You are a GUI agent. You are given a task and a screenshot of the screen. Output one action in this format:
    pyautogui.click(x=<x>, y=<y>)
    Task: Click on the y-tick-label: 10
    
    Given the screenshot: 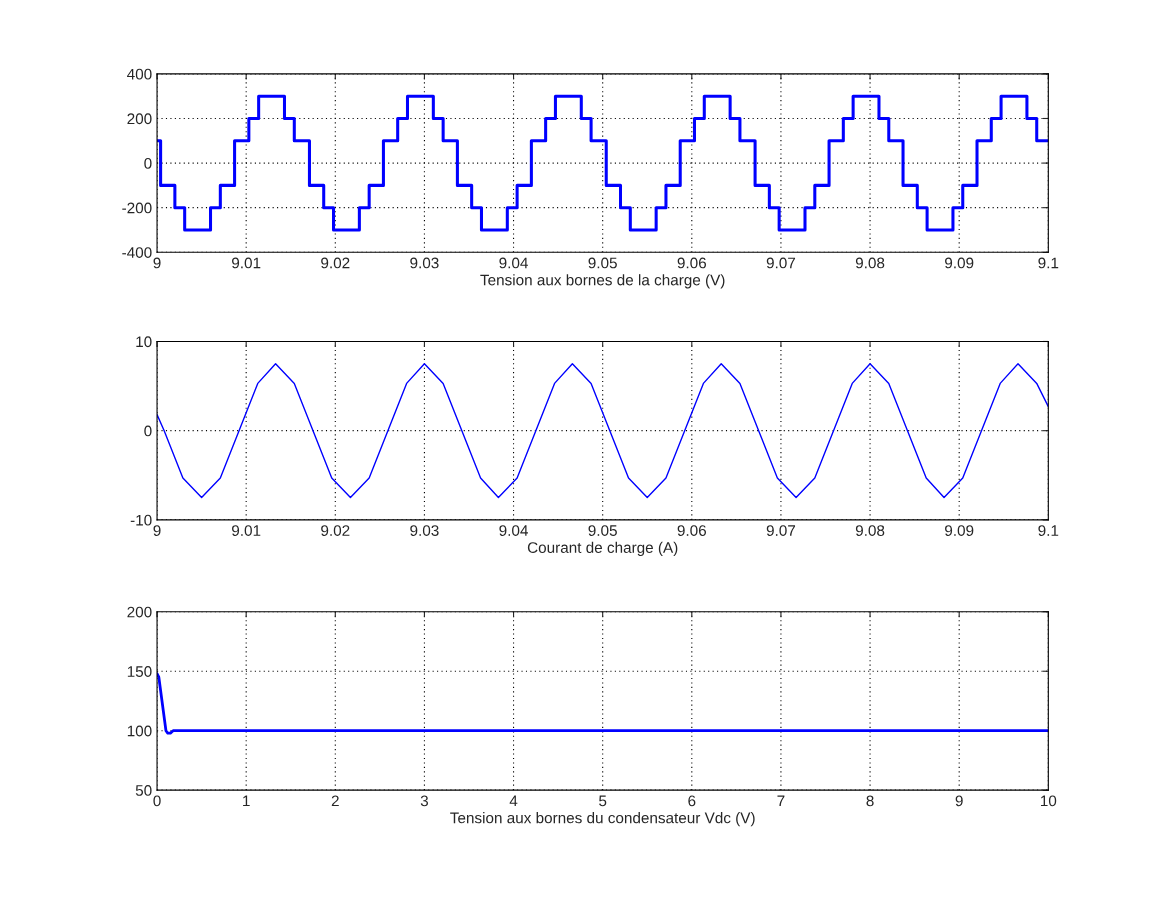 What is the action you would take?
    pyautogui.click(x=144, y=342)
    